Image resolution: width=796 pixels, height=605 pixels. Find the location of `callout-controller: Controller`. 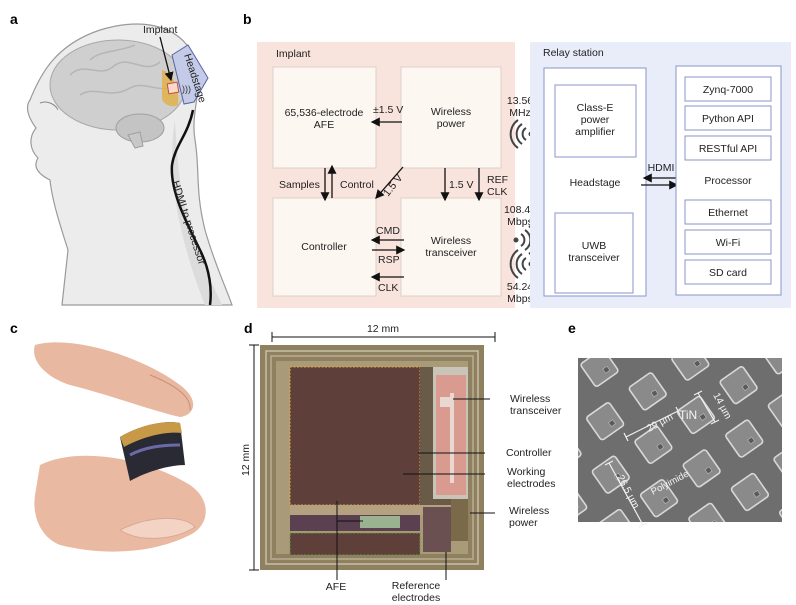

callout-controller: Controller is located at coordinates (529, 453).